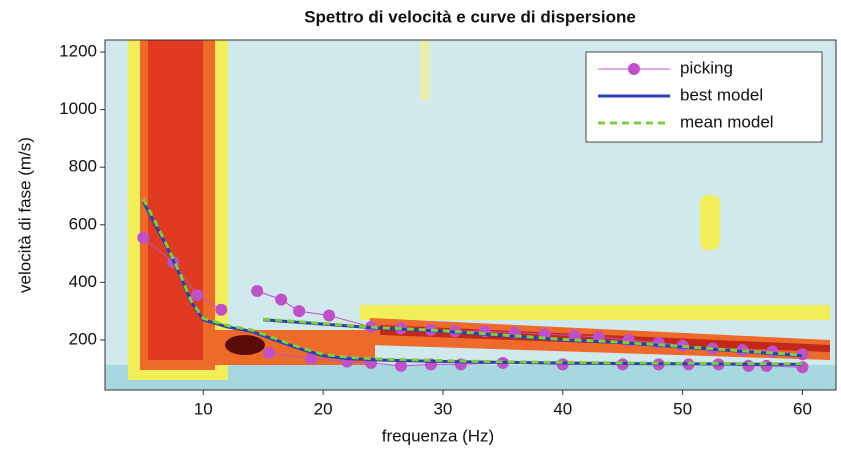 This screenshot has width=841, height=449. I want to click on legend-label: mean model, so click(727, 121).